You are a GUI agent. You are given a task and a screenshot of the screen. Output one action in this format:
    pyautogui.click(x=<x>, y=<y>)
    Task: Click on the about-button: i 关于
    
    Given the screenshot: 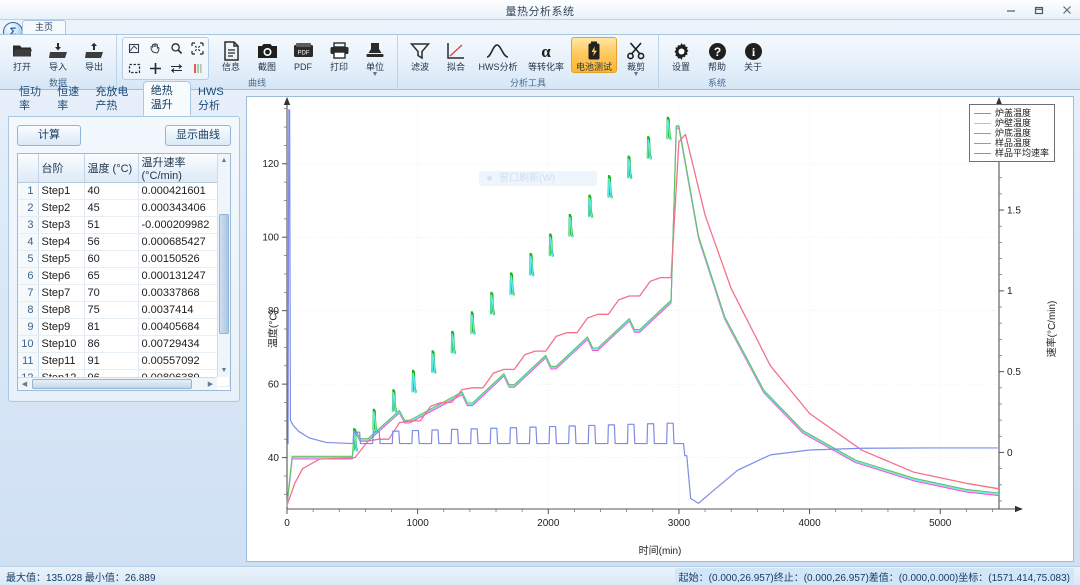 What is the action you would take?
    pyautogui.click(x=753, y=55)
    